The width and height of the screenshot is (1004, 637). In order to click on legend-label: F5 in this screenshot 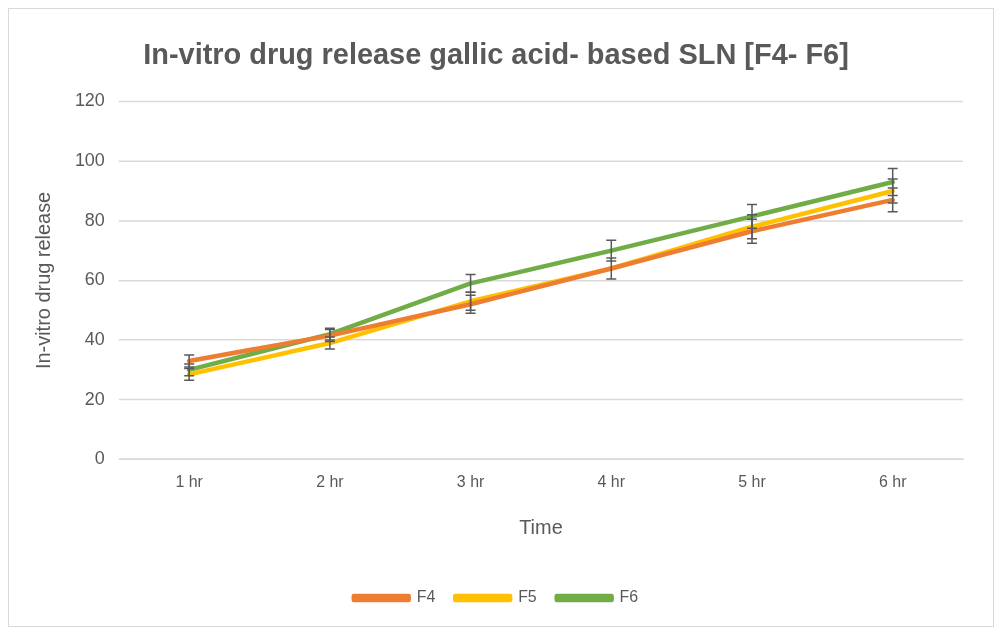, I will do `click(527, 597)`.